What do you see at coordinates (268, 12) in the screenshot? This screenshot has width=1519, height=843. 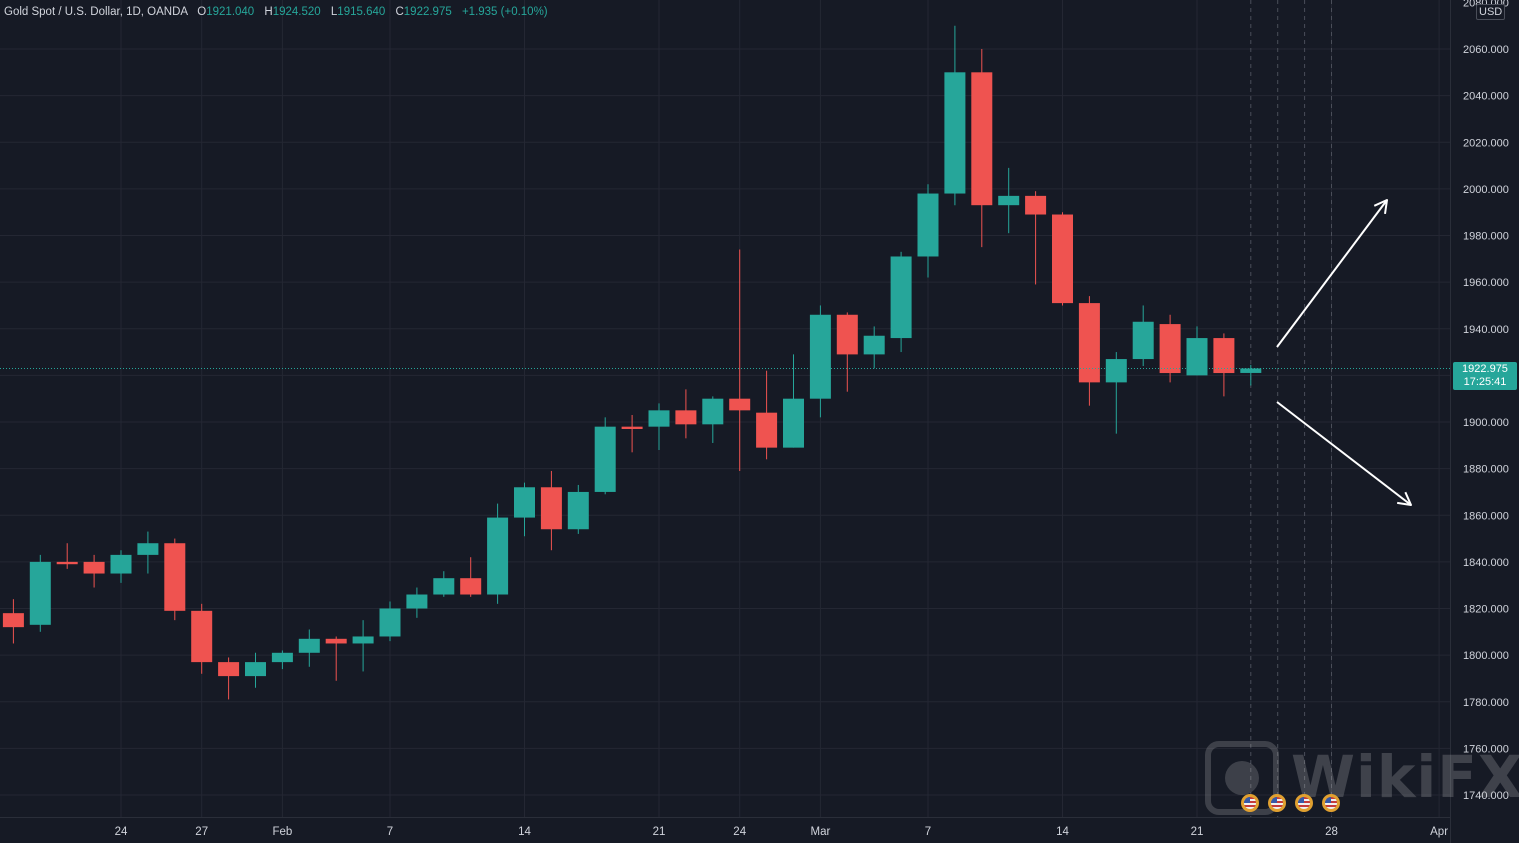 I see `high-label: H` at bounding box center [268, 12].